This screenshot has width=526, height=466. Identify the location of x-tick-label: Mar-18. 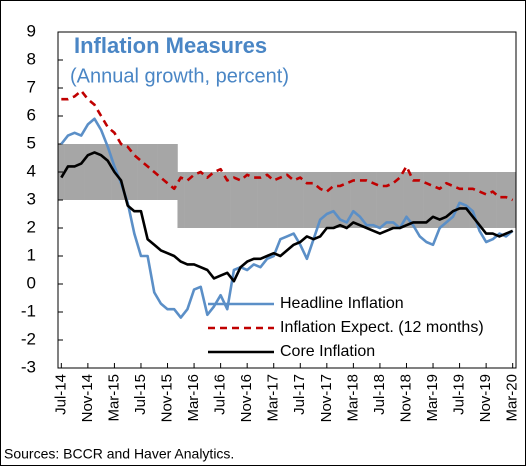
(352, 398).